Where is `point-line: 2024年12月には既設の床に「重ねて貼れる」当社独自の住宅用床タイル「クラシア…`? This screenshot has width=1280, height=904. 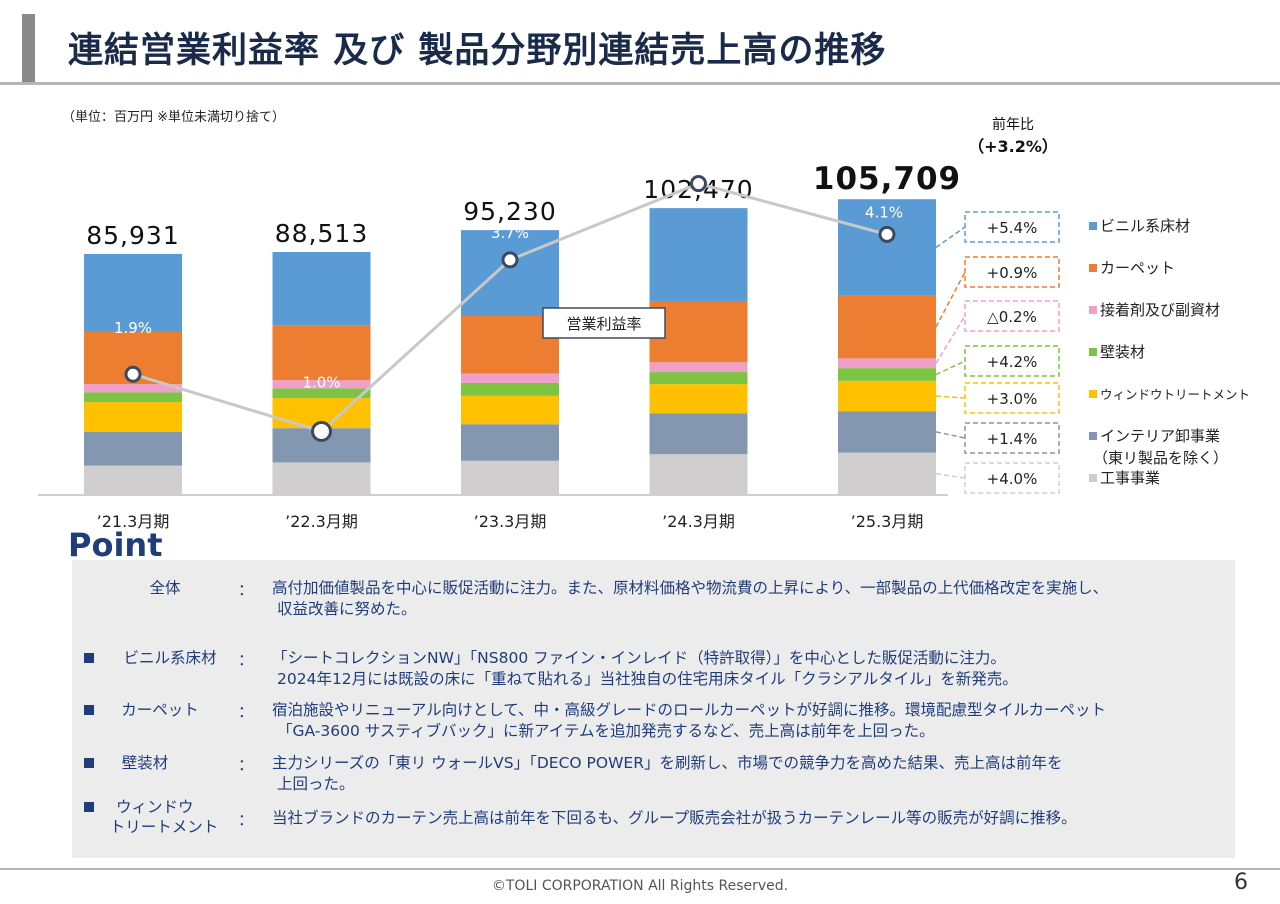
point-line: 2024年12月には既設の床に「重ねて貼れる」当社独自の住宅用床タイル「クラシア… is located at coordinates (647, 679).